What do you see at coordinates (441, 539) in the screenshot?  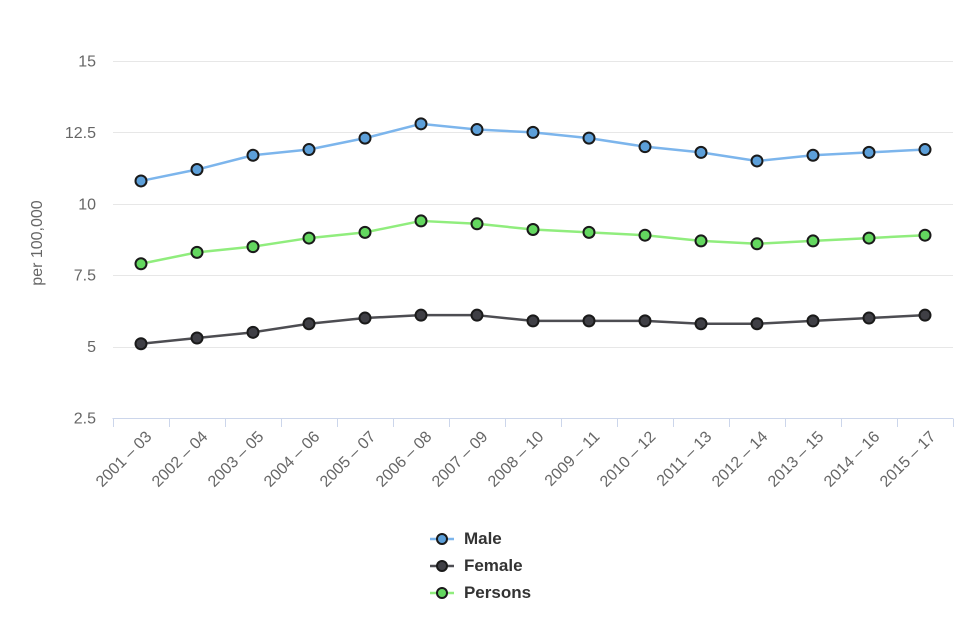 I see `legend-marker-male` at bounding box center [441, 539].